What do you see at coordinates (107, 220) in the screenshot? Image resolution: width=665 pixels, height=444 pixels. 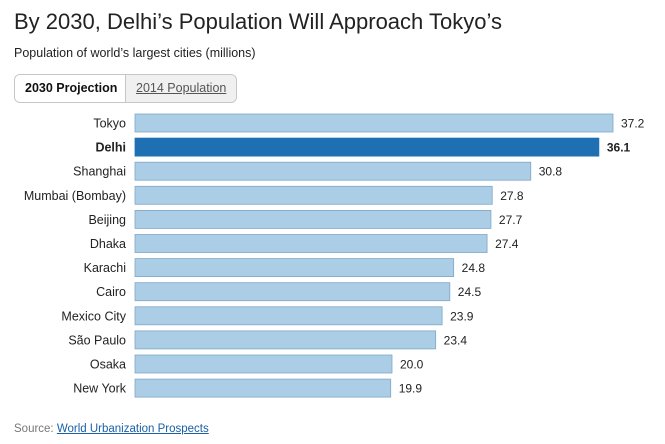 I see `category-label: Beijing` at bounding box center [107, 220].